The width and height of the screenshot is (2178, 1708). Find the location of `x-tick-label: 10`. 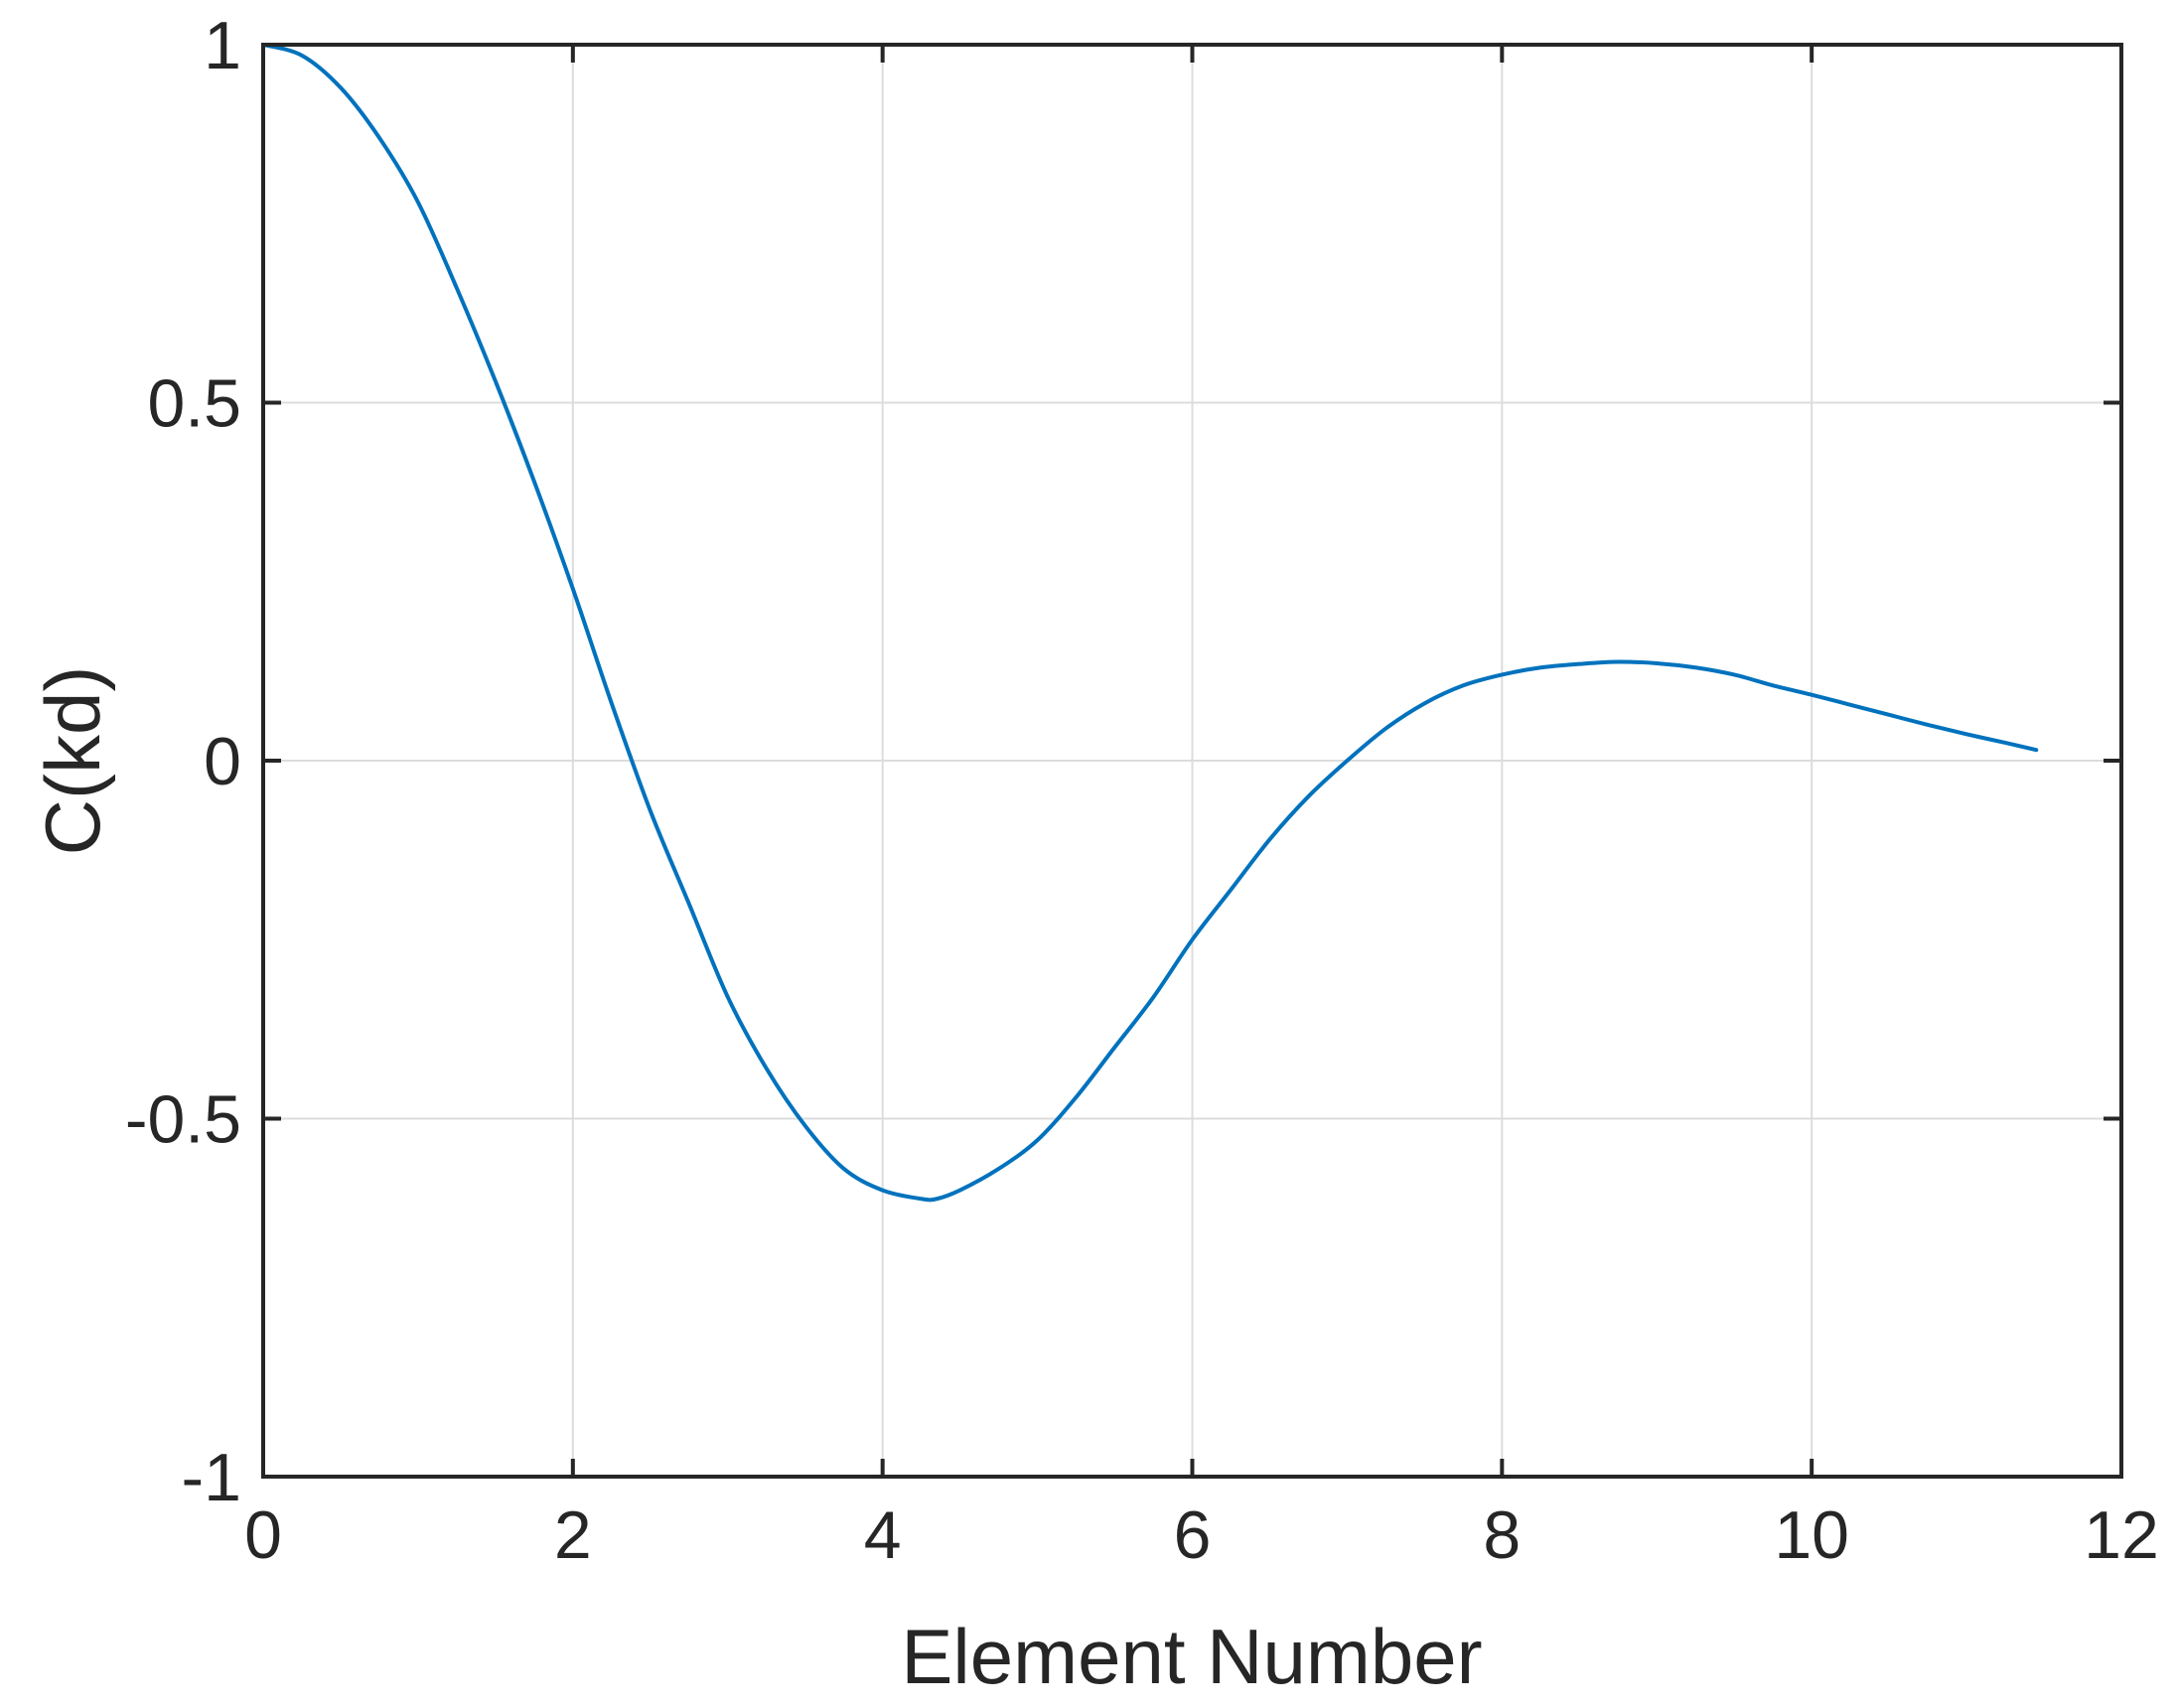

x-tick-label: 10 is located at coordinates (1811, 1535).